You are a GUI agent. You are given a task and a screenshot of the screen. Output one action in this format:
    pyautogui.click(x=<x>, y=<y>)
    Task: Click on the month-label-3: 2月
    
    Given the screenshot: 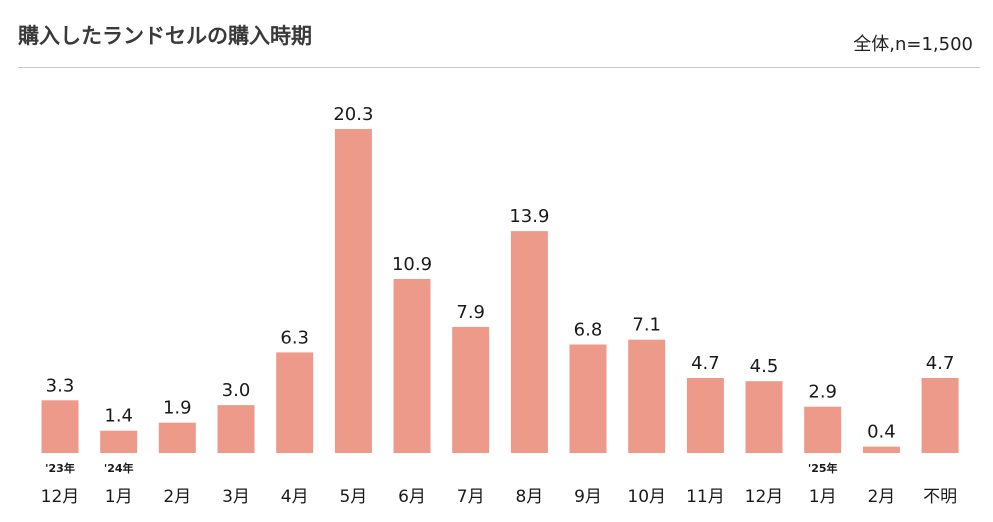 What is the action you would take?
    pyautogui.click(x=177, y=497)
    